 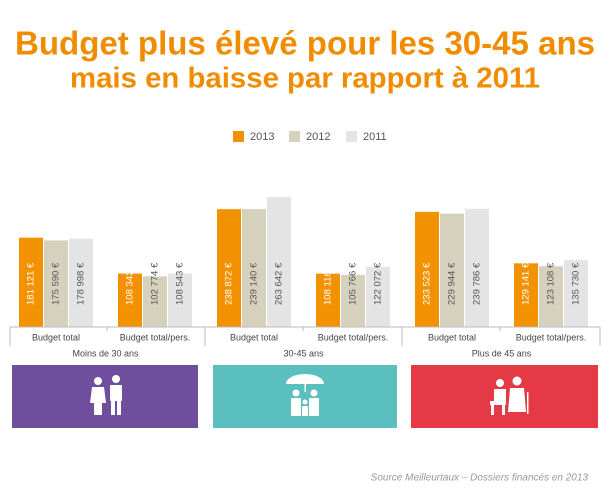 I want to click on value-label: 105 766 €, so click(x=353, y=283).